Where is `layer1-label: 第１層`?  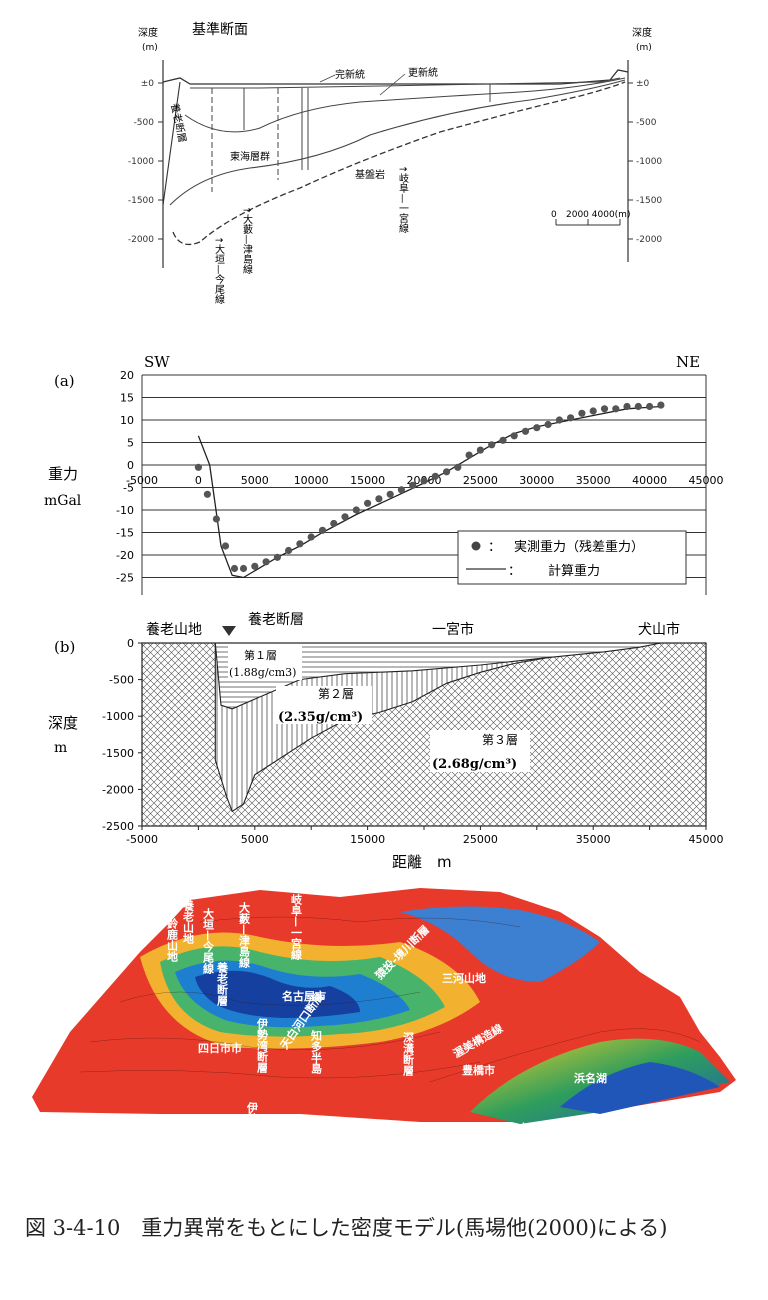
layer1-label: 第１層 is located at coordinates (260, 655).